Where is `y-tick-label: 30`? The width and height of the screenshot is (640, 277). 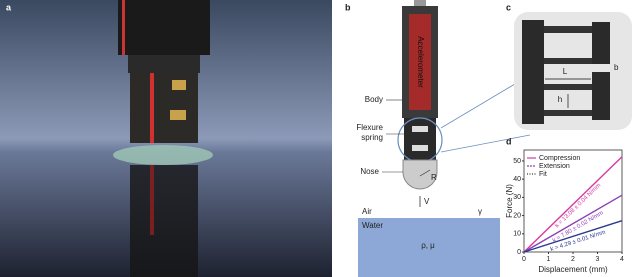 y-tick-label: 30 is located at coordinates (517, 197).